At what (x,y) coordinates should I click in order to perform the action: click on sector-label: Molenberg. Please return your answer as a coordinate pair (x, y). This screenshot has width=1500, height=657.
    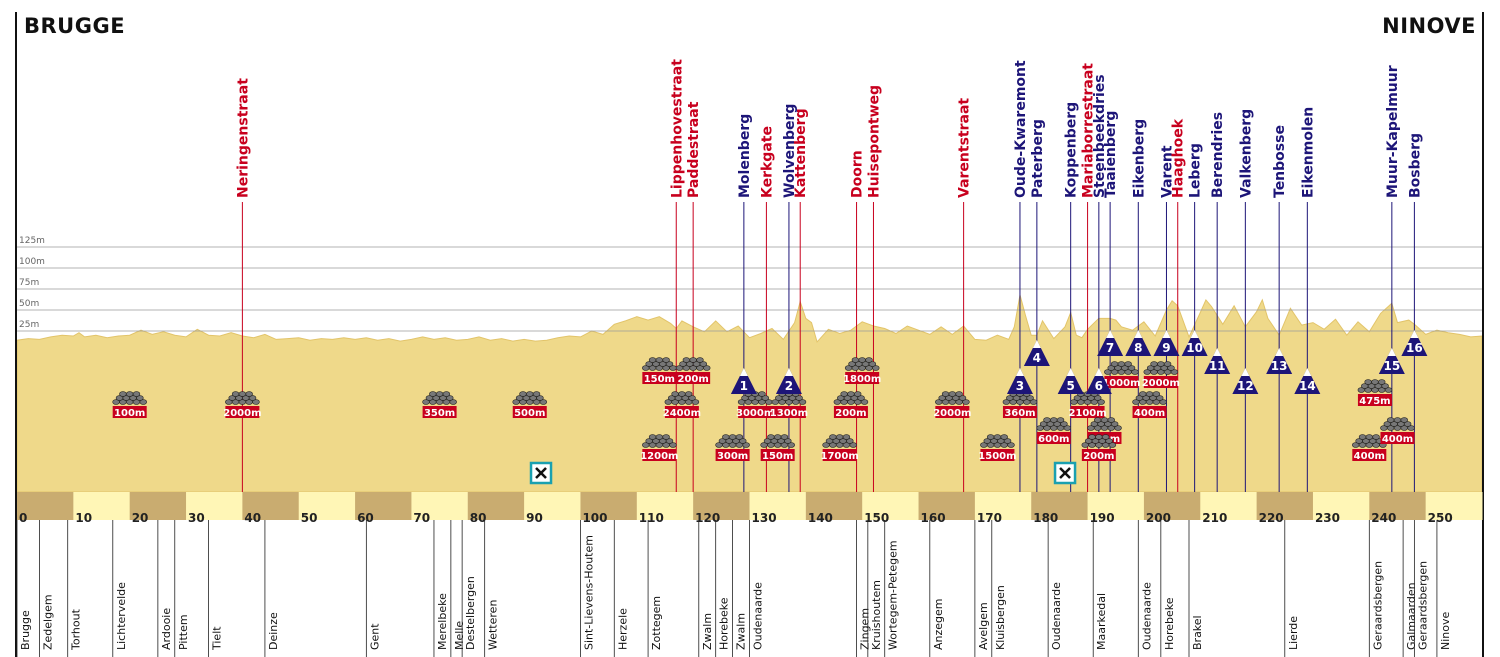
    Looking at the image, I should click on (745, 156).